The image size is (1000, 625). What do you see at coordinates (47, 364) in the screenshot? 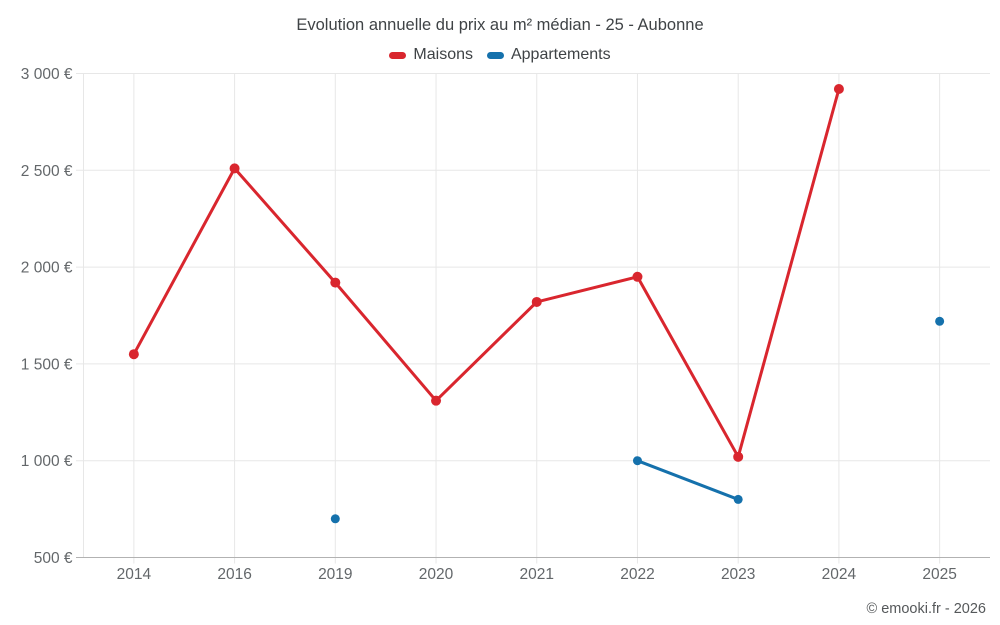
I see `y-tick-label: 1 500 €` at bounding box center [47, 364].